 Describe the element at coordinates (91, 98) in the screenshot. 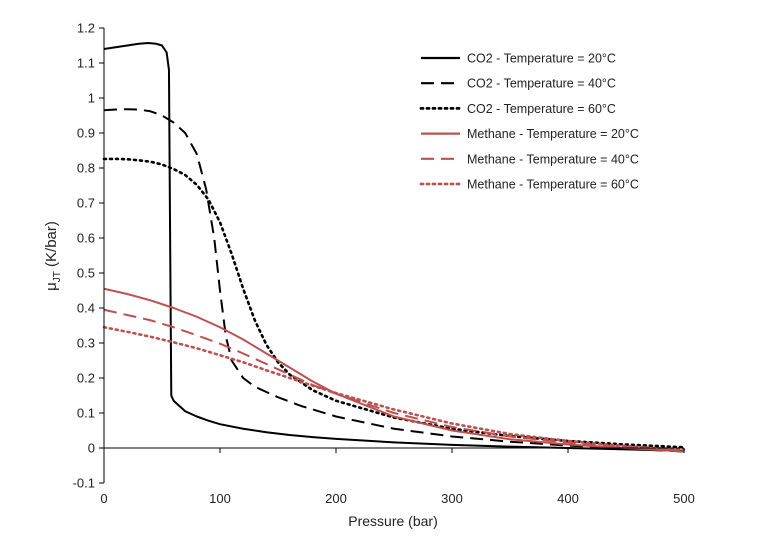

I see `y-tick-label: 1` at that location.